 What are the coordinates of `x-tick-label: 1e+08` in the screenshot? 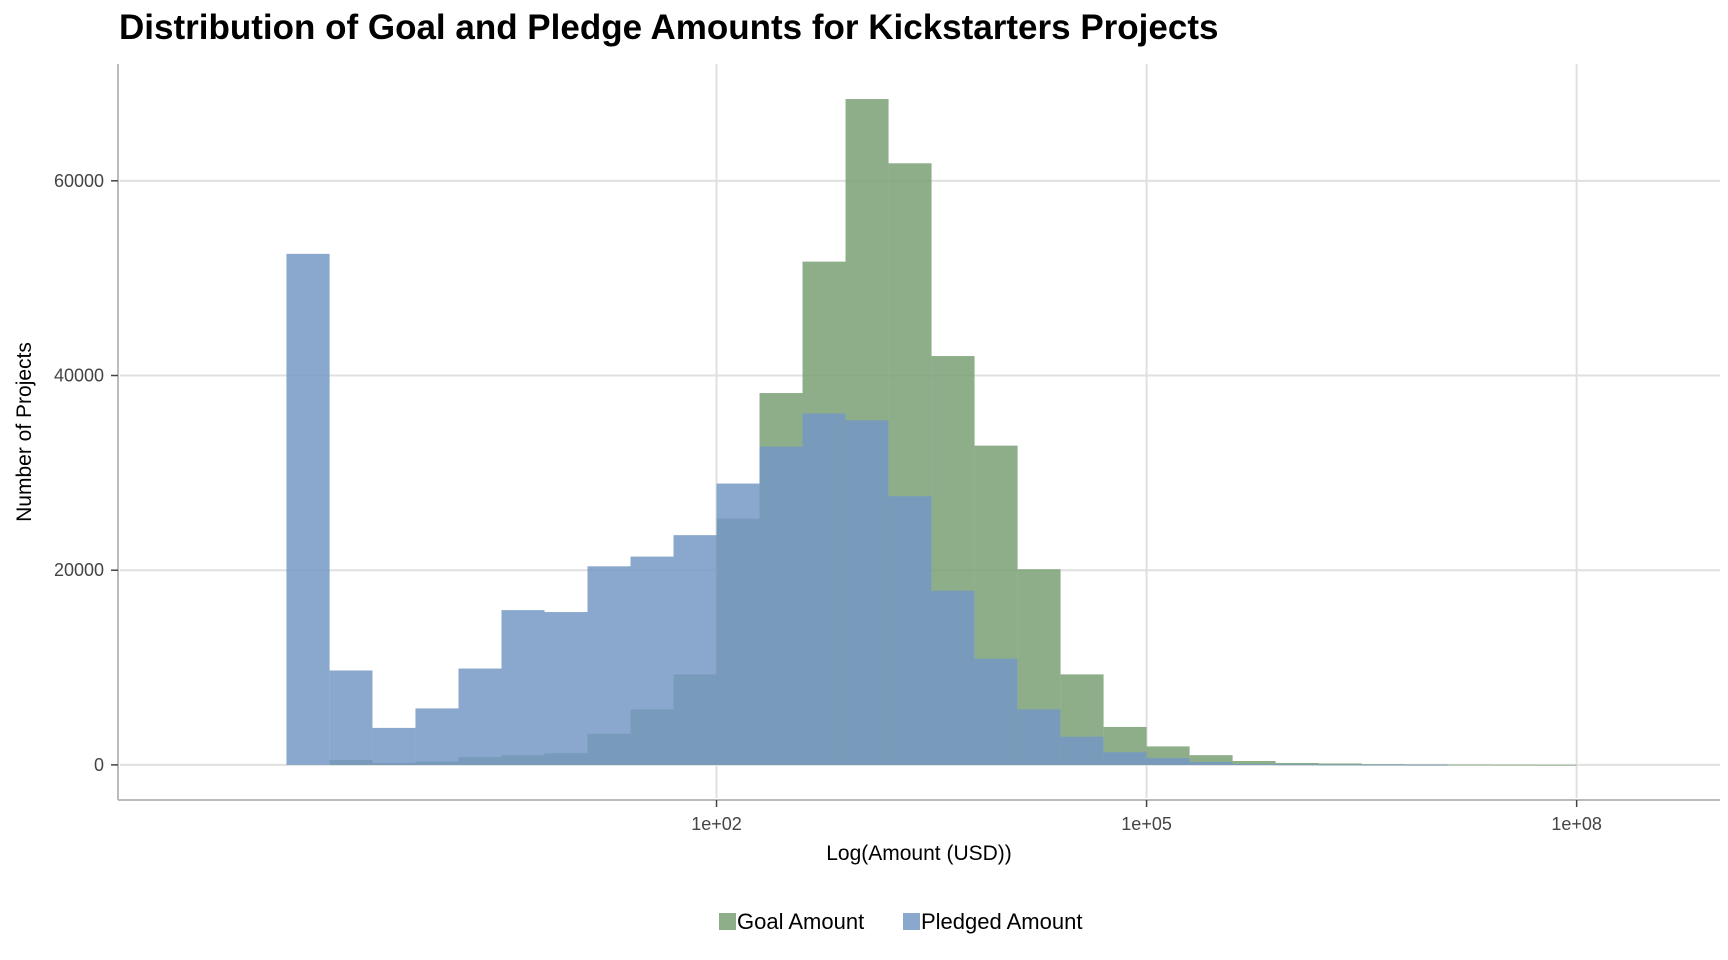 It's located at (1576, 824).